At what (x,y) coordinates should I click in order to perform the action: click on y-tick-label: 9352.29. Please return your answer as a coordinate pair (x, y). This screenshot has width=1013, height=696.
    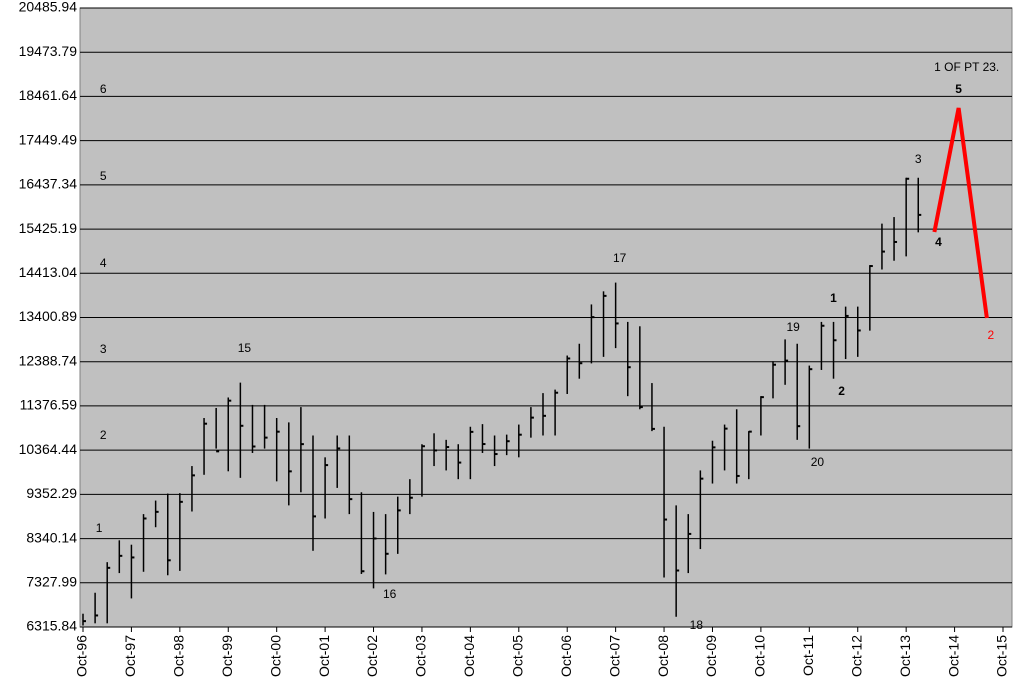
    Looking at the image, I should click on (51, 493).